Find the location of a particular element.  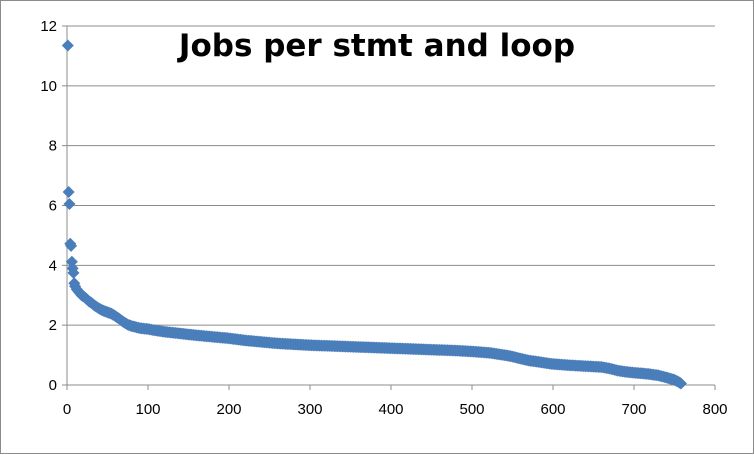

x-axis-ticks: 0 100 200 300 400 500 600 700 800 is located at coordinates (395, 401).